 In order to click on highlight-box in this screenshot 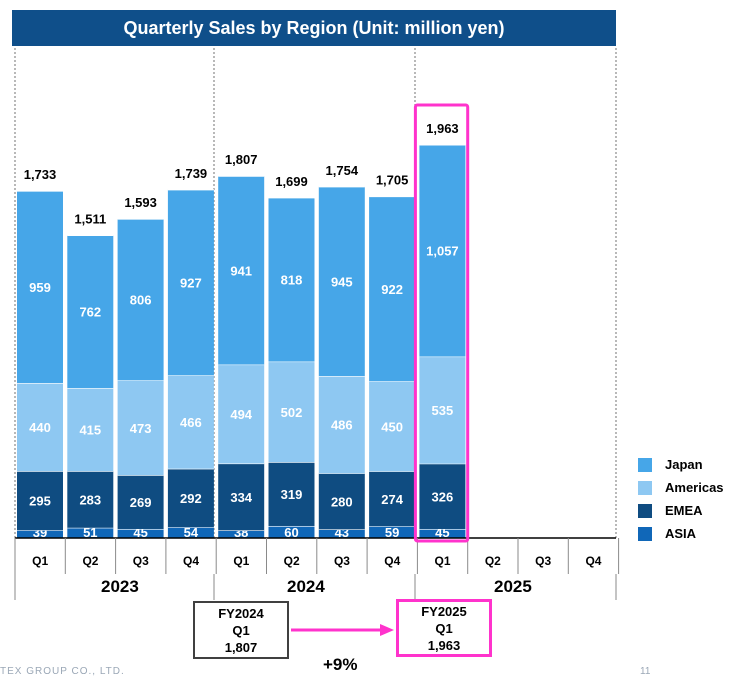, I will do `click(441, 323)`.